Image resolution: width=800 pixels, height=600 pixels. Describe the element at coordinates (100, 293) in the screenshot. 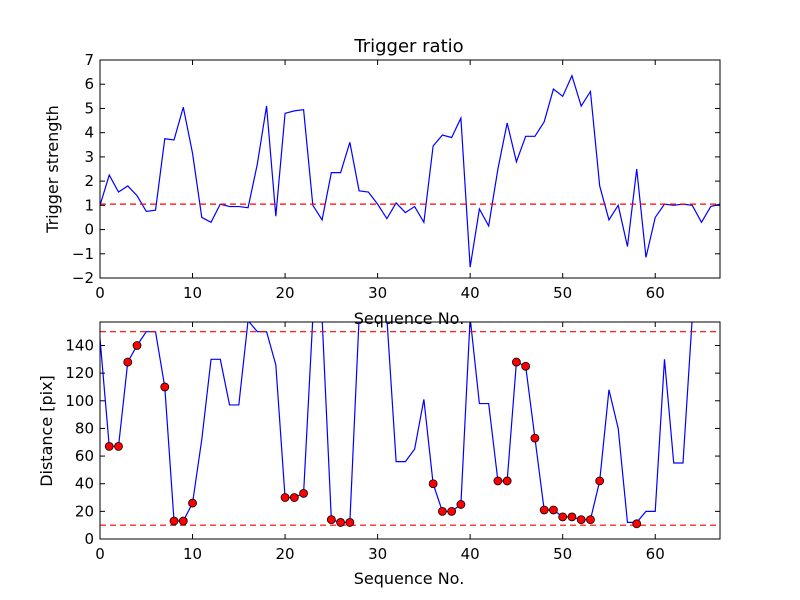

I see `top-x-tick-label: 0` at that location.